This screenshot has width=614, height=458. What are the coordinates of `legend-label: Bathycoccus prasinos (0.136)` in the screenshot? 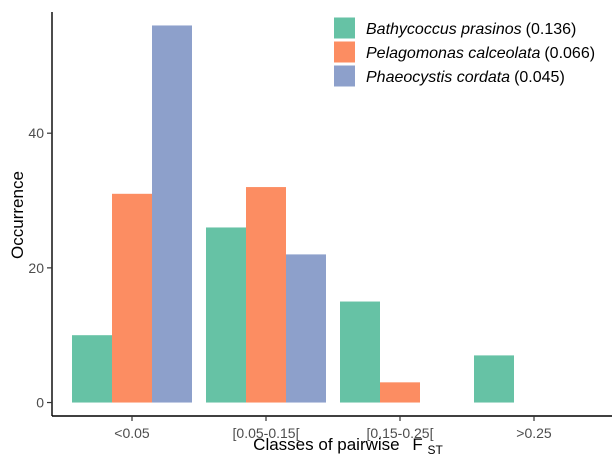 It's located at (471, 29).